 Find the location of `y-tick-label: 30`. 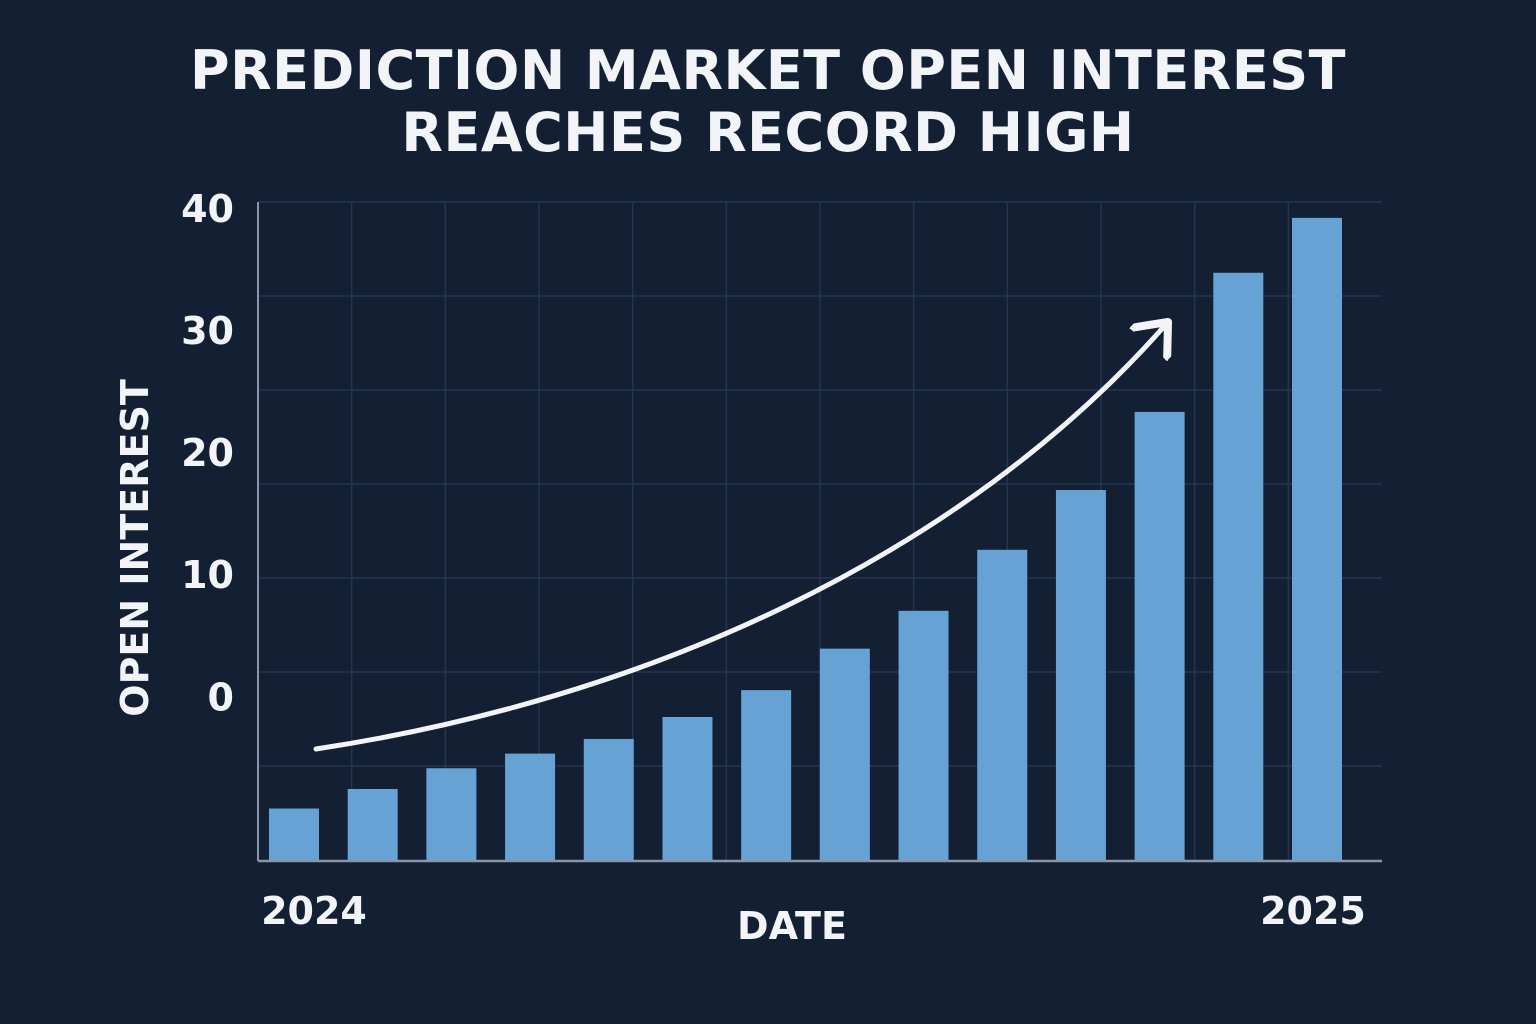

y-tick-label: 30 is located at coordinates (207, 331).